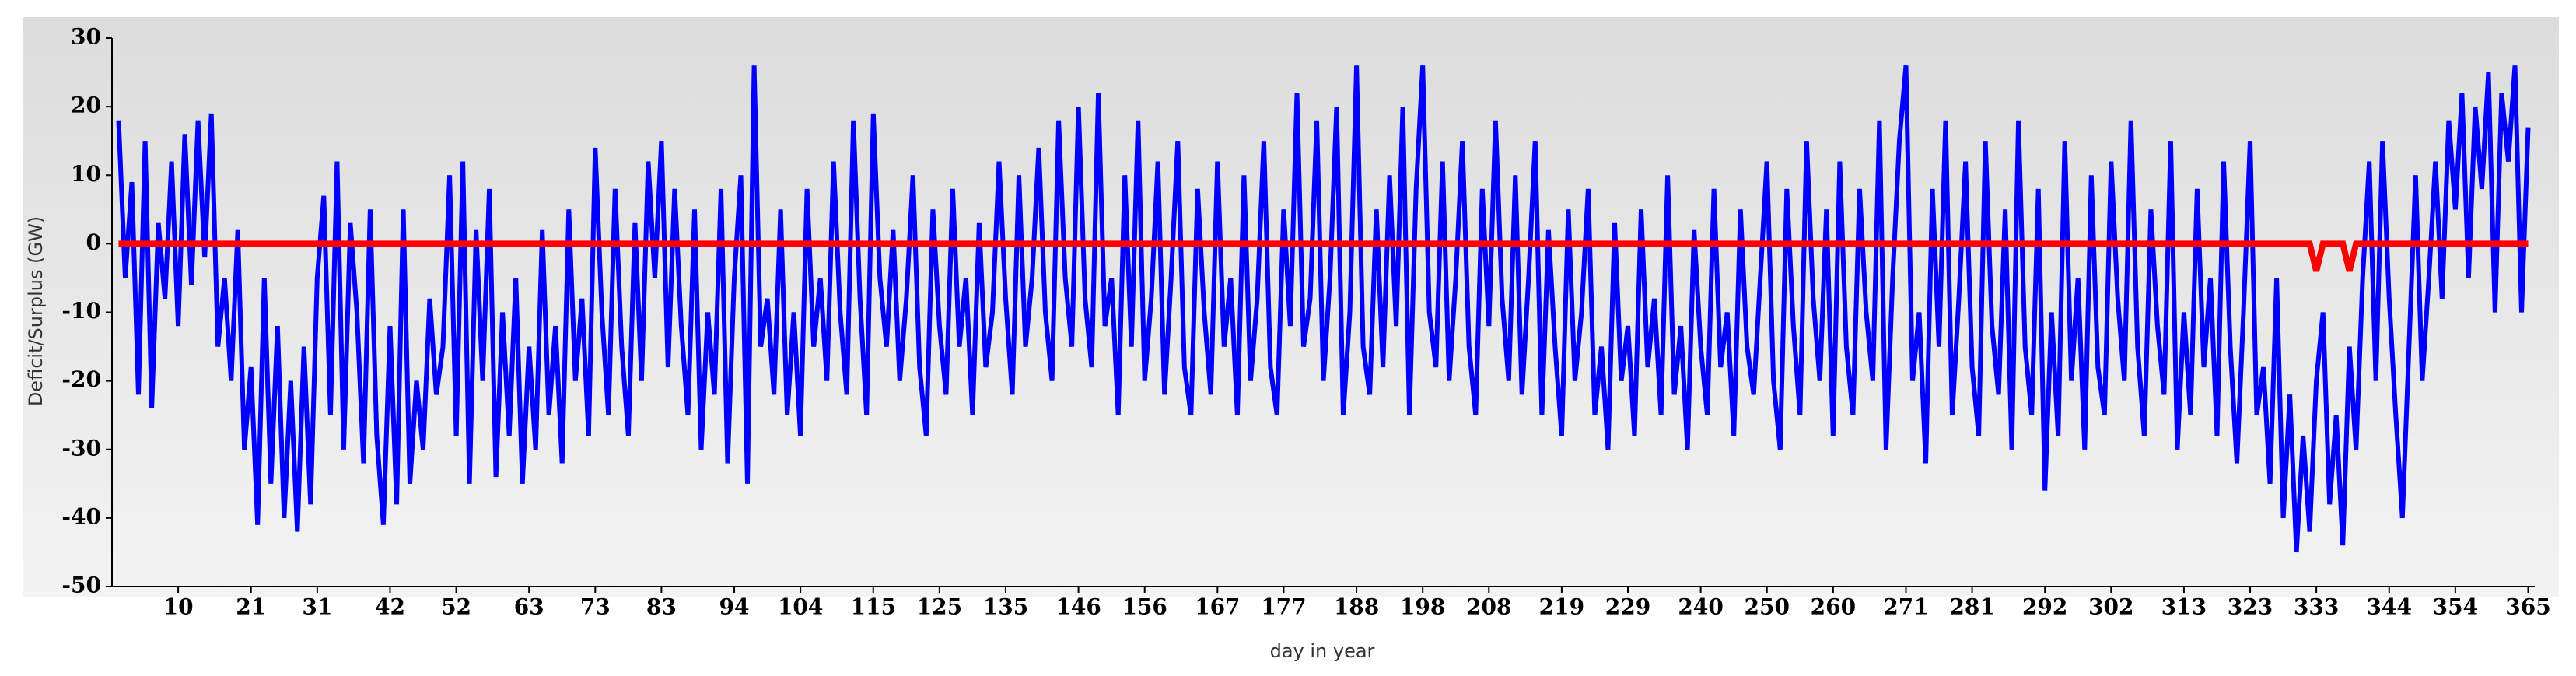  What do you see at coordinates (529, 607) in the screenshot?
I see `x-tick-label: 63` at bounding box center [529, 607].